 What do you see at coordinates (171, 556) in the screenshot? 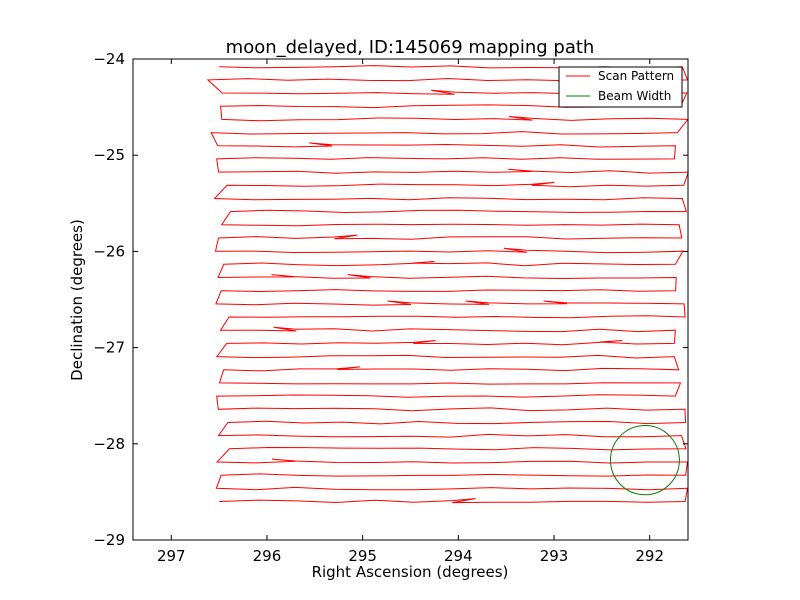
I see `x-tick-label: 297` at bounding box center [171, 556].